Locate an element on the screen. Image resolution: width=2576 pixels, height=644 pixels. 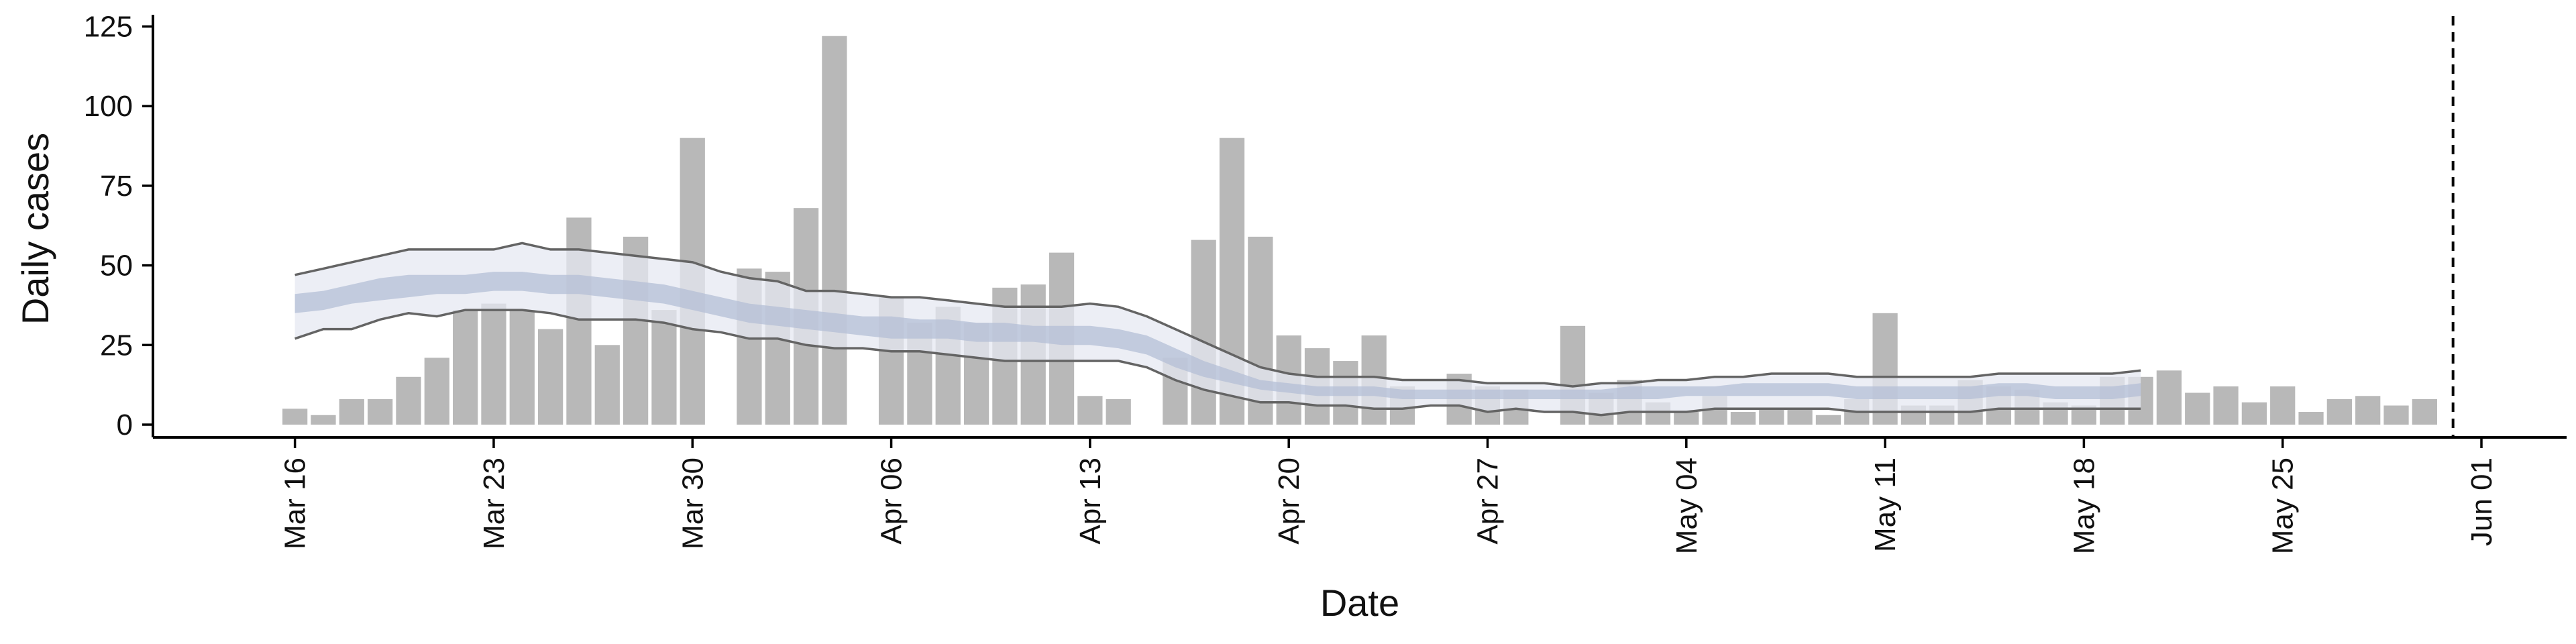
y-tick-label: 0 is located at coordinates (125, 425).